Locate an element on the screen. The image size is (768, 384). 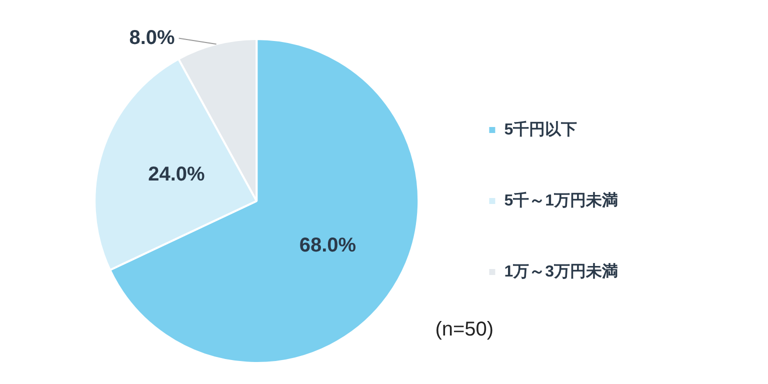
legend-label: 5千～1万円未満 is located at coordinates (561, 200).